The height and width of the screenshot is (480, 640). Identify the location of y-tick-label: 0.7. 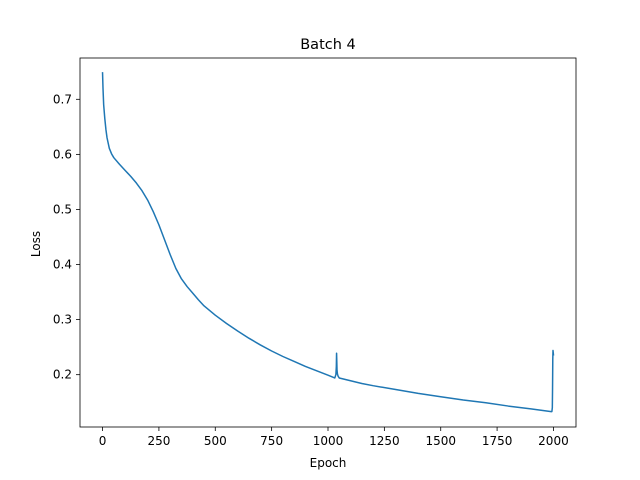
(62, 99).